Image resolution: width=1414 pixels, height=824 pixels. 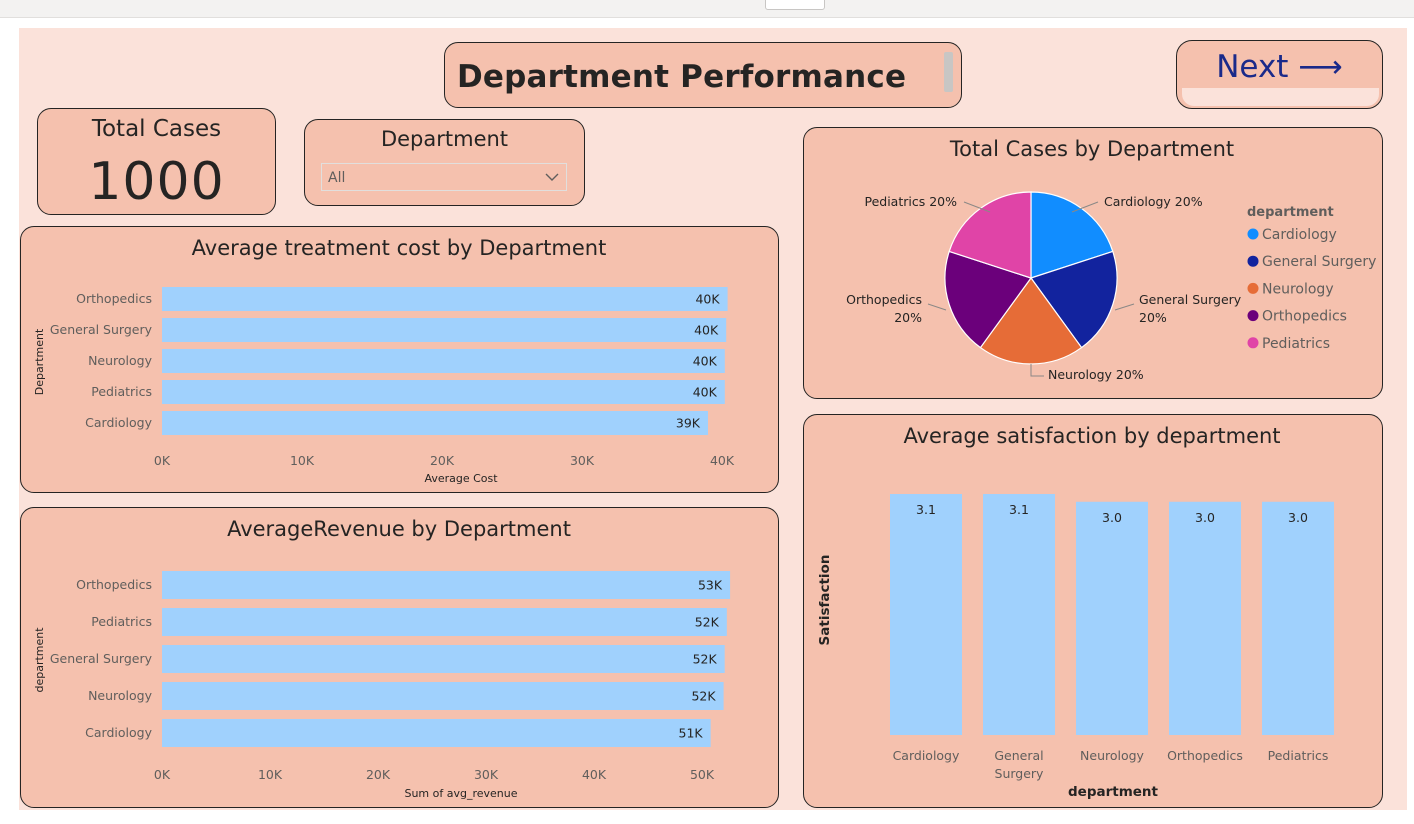 I want to click on next-button: Next ⟶, so click(x=1279, y=74).